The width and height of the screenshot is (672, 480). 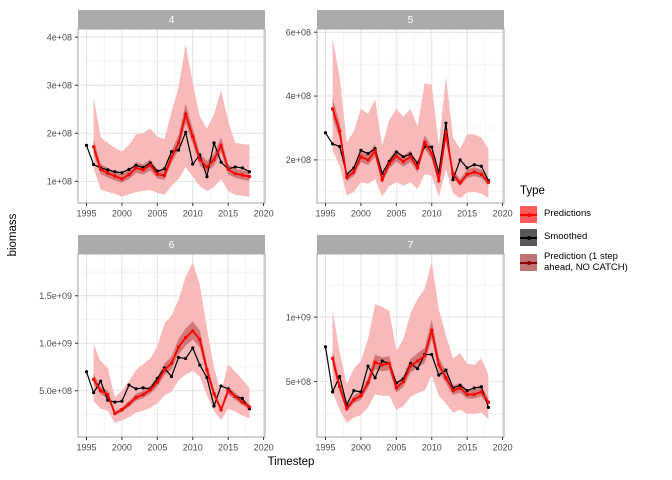 I want to click on predictions-key-dot, so click(x=528, y=214).